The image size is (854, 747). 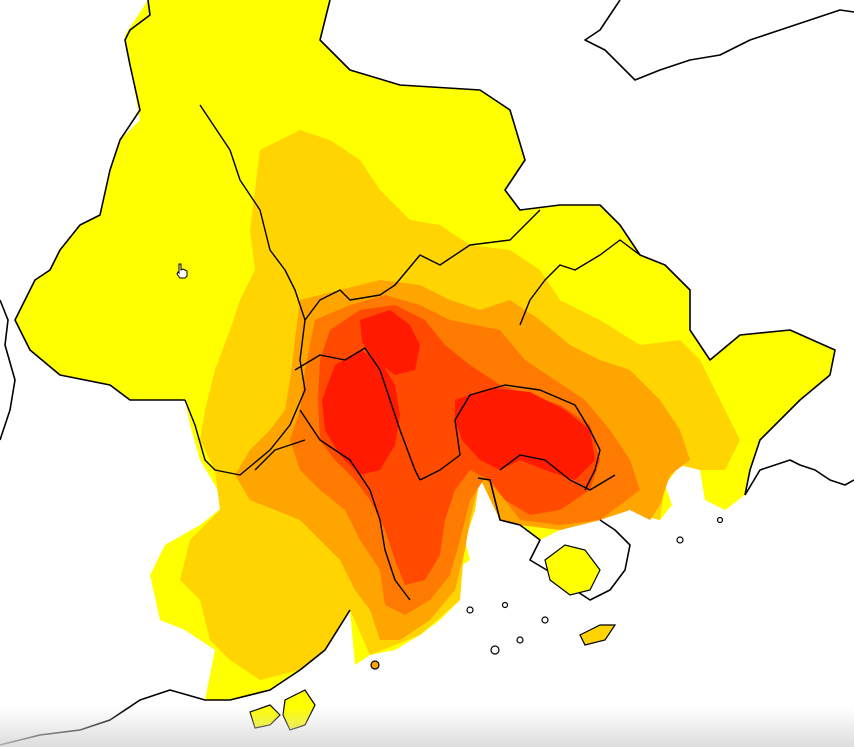 What do you see at coordinates (361, 412) in the screenshot?
I see `region-level-6-core-west` at bounding box center [361, 412].